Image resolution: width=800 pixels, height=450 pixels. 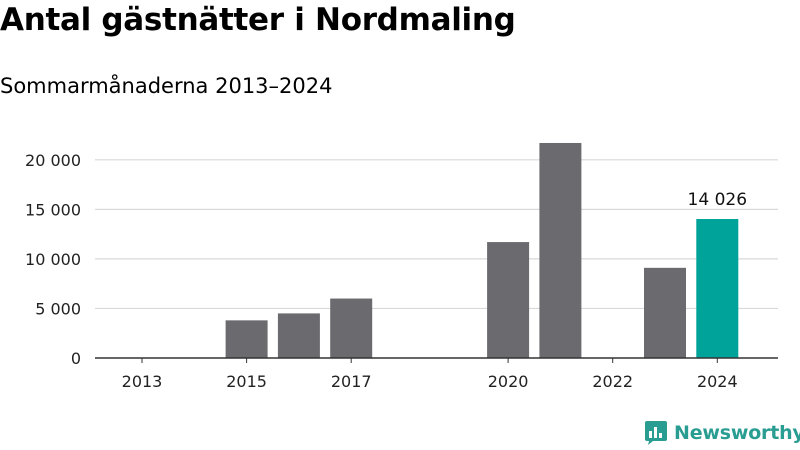 I want to click on data-labels: 14 026, so click(x=717, y=200).